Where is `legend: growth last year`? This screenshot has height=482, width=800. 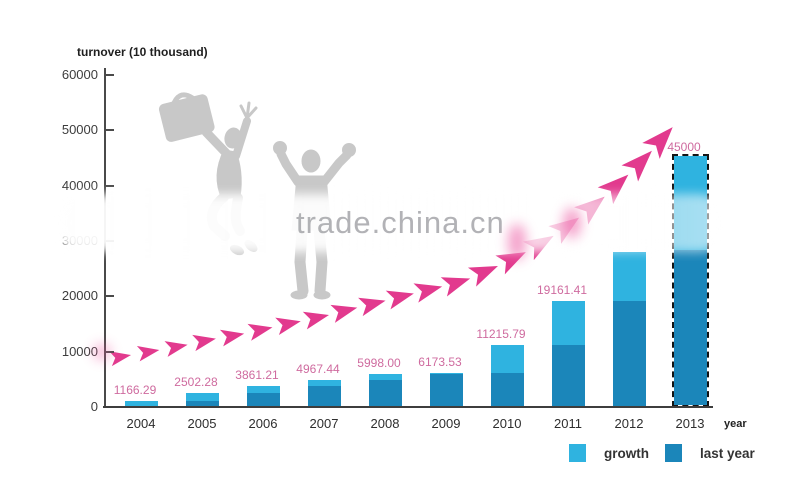 legend: growth last year is located at coordinates (662, 453).